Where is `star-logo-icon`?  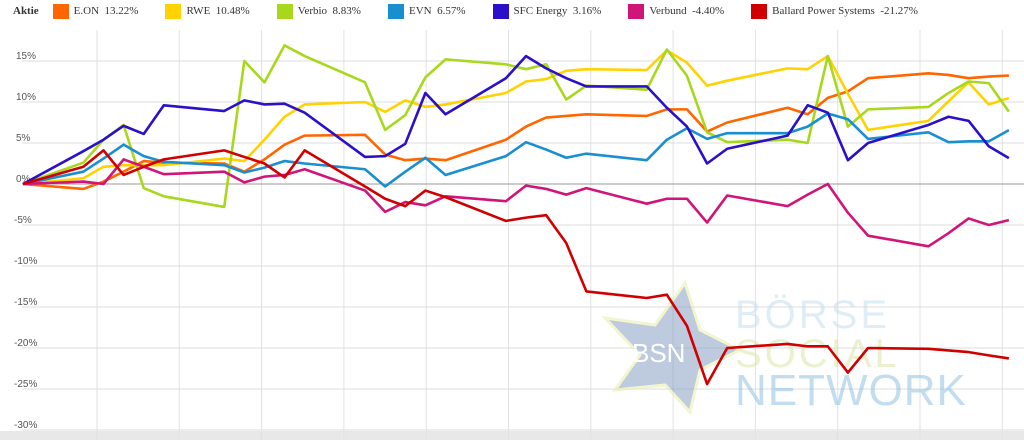
star-logo-icon is located at coordinates (672, 347).